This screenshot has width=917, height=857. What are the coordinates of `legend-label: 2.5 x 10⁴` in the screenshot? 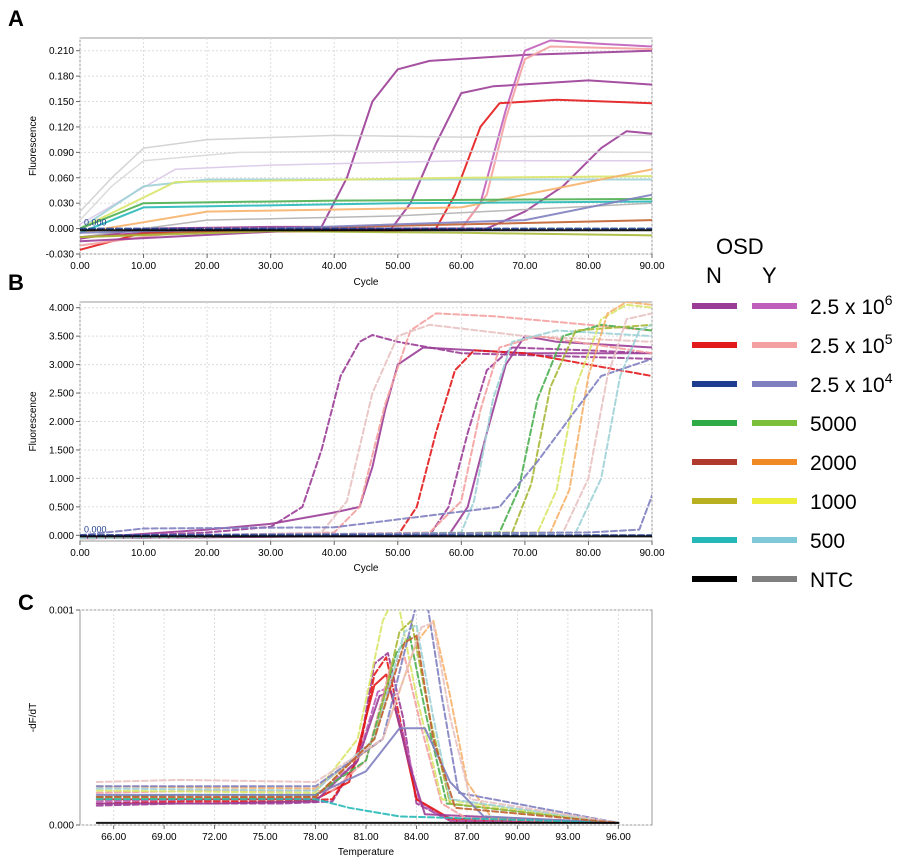 It's located at (851, 383).